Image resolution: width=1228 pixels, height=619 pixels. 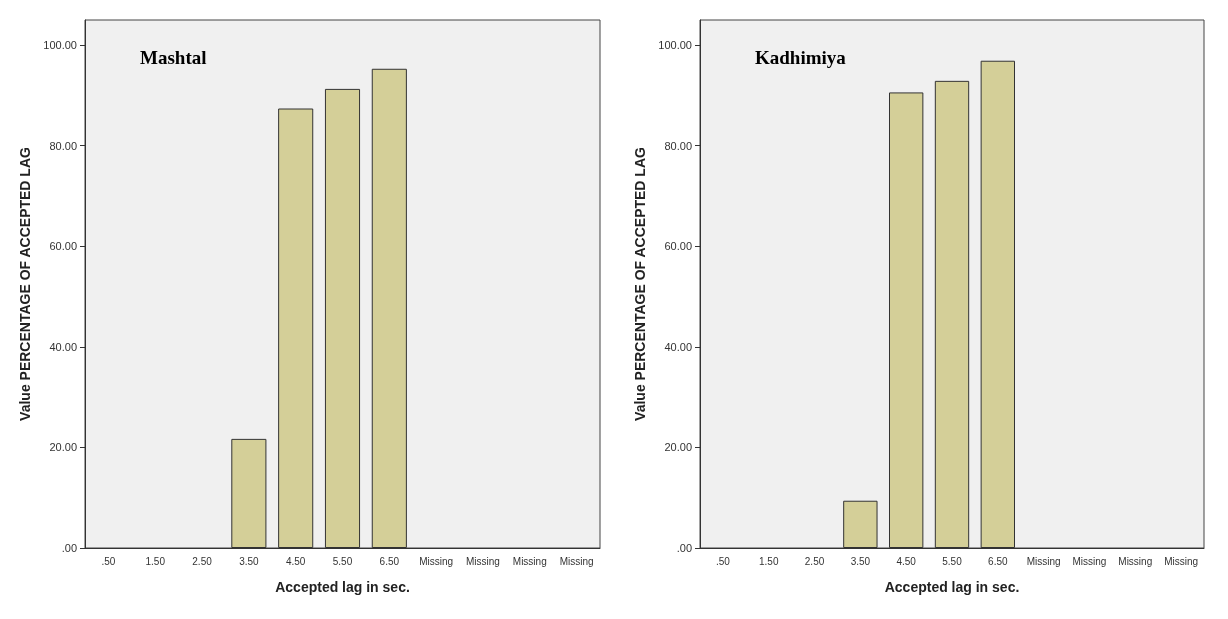 I want to click on text: Mashtal, so click(x=173, y=57).